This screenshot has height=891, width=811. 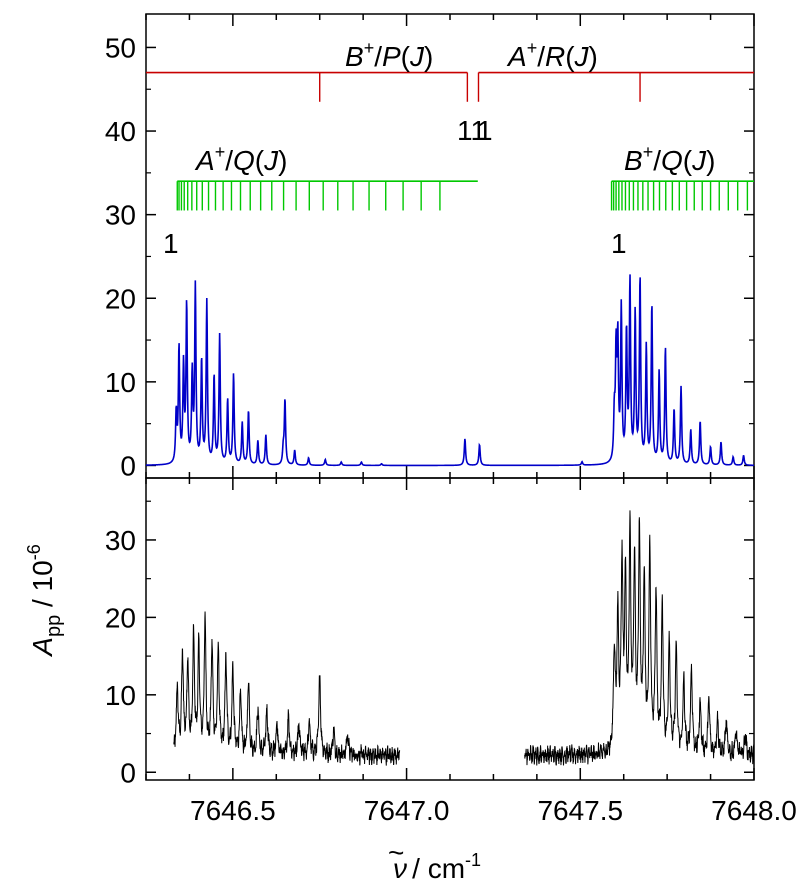 I want to click on label-bplus-p: B+/P(J), so click(x=389, y=55).